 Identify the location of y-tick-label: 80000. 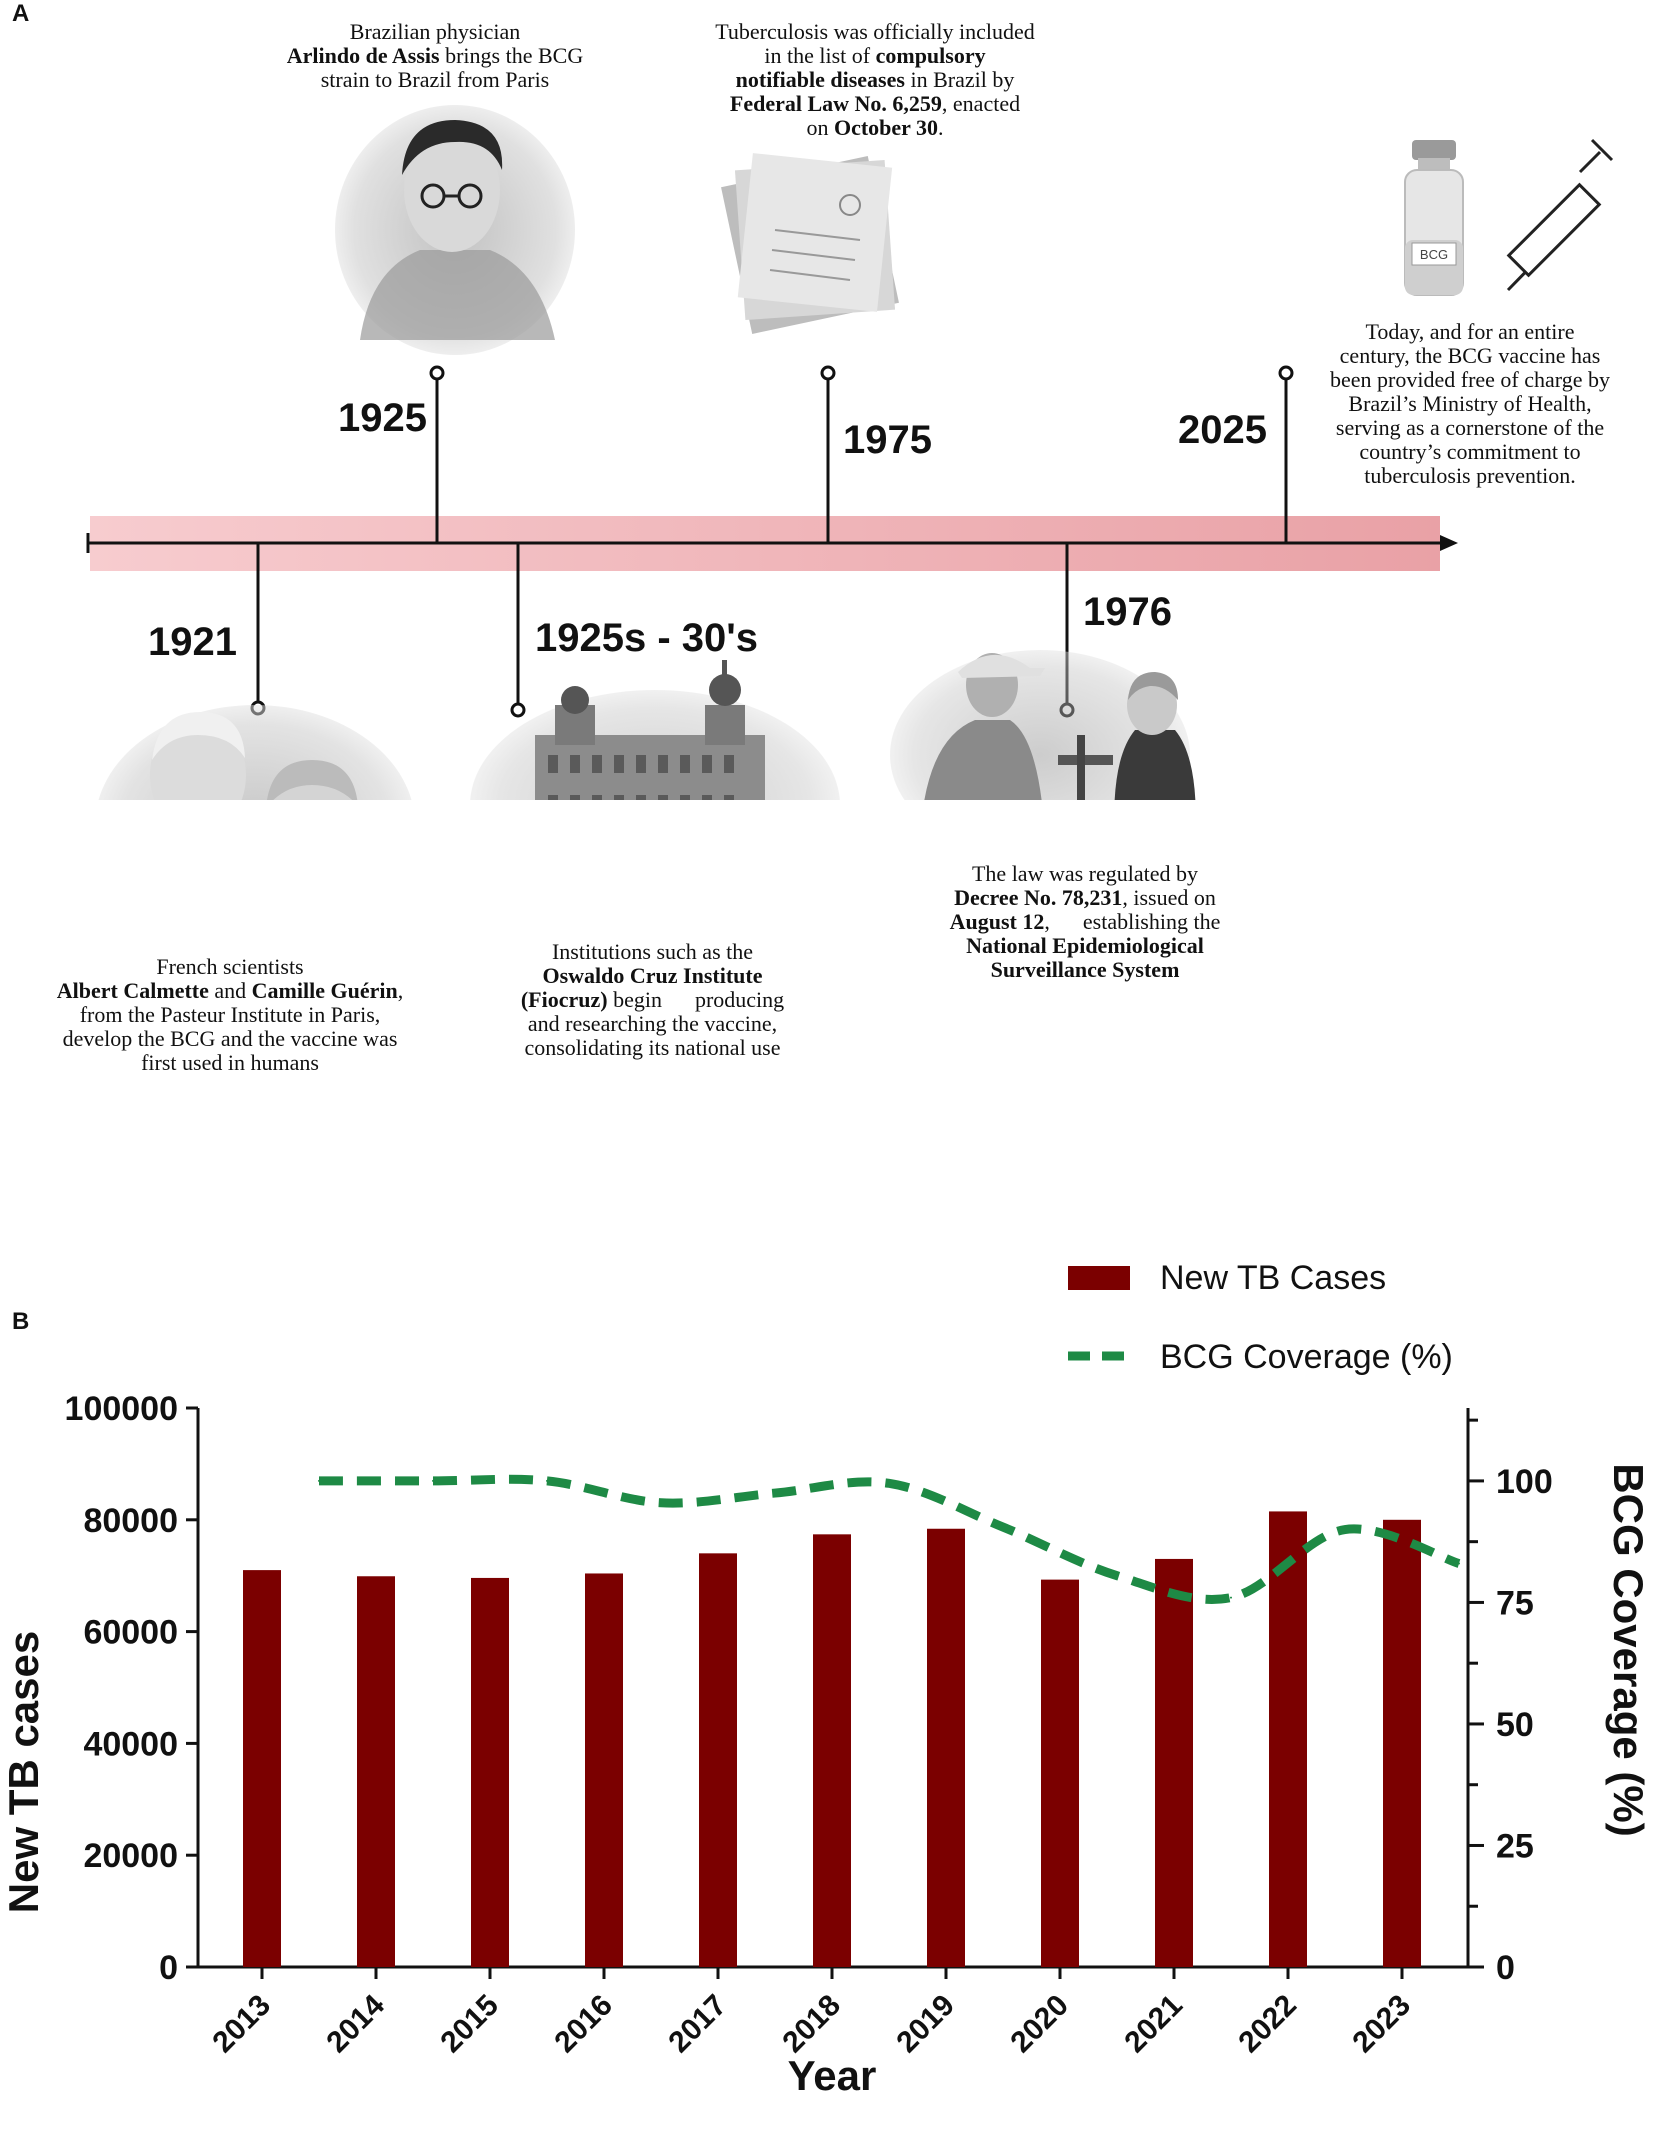
(130, 1521).